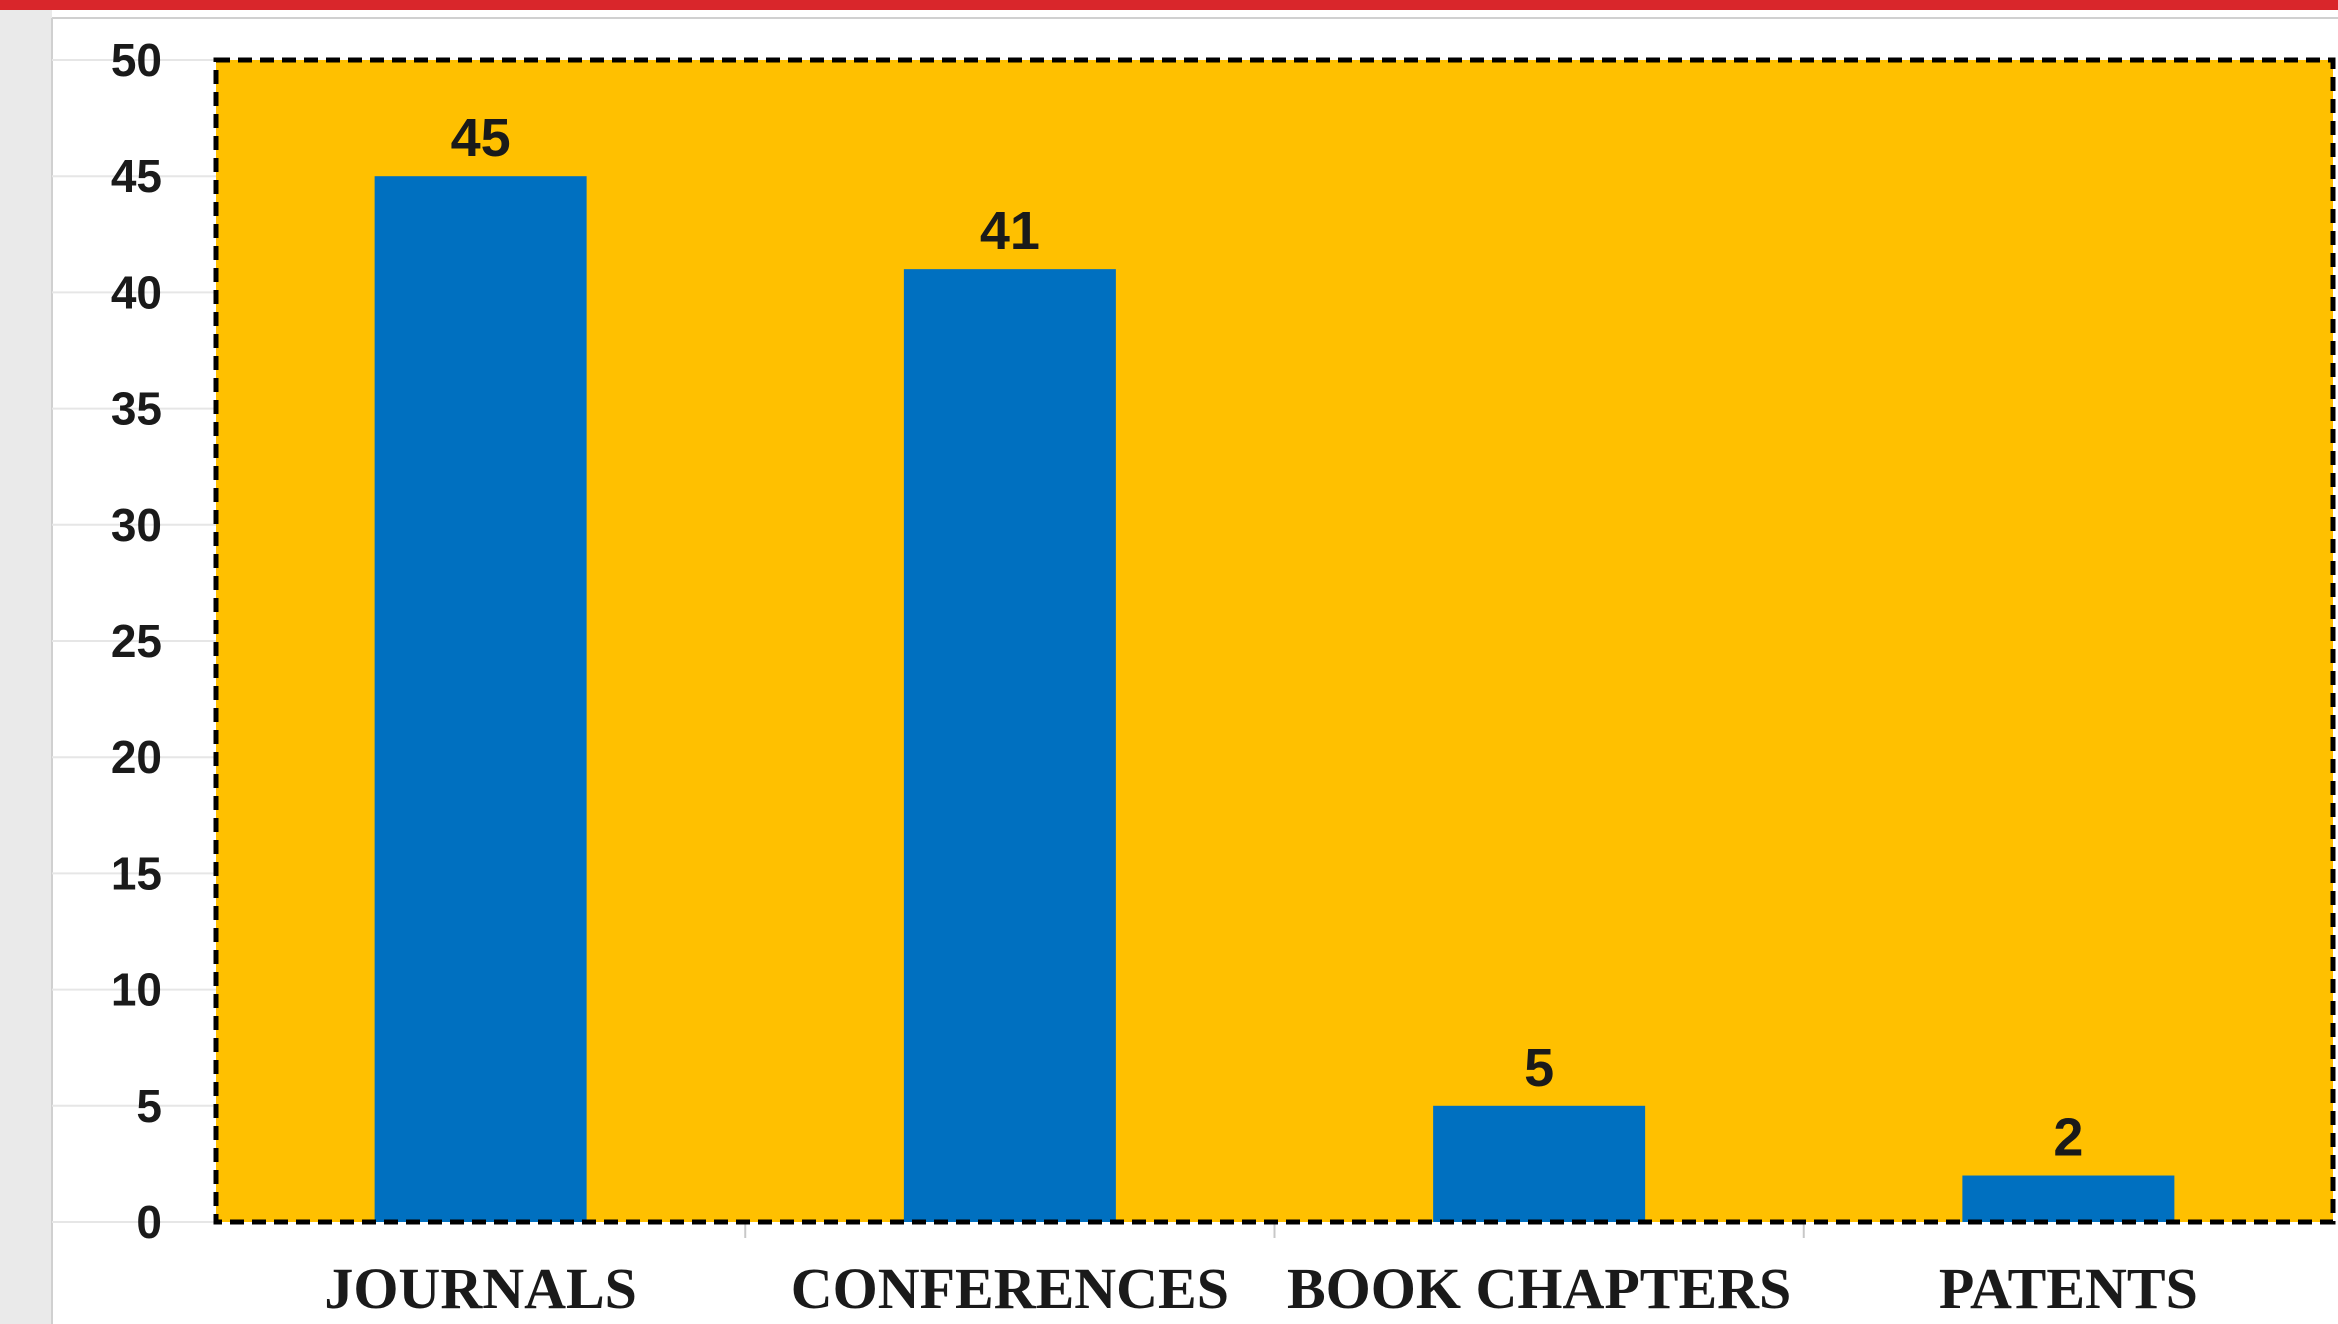 The width and height of the screenshot is (2338, 1324). I want to click on bar-book-chapters, so click(1539, 1163).